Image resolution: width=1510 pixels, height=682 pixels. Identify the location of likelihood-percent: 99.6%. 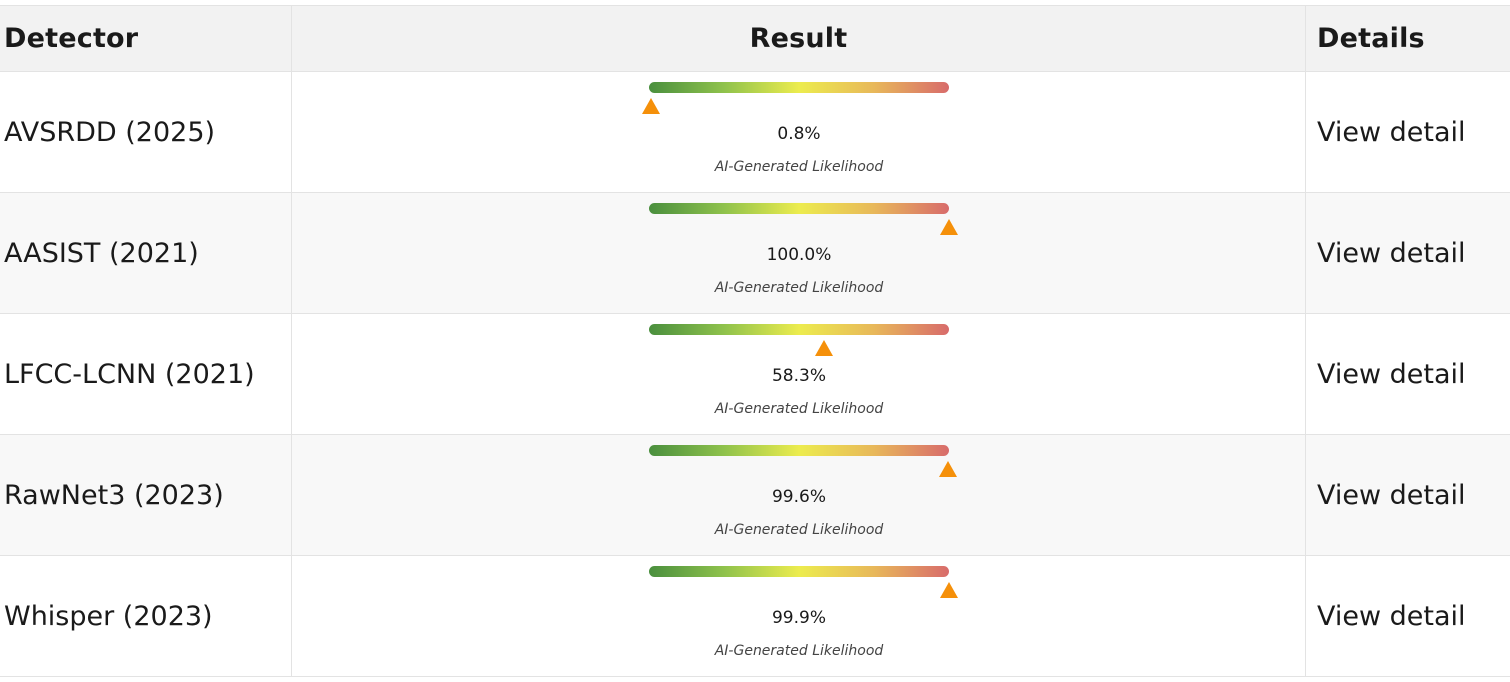
(798, 497).